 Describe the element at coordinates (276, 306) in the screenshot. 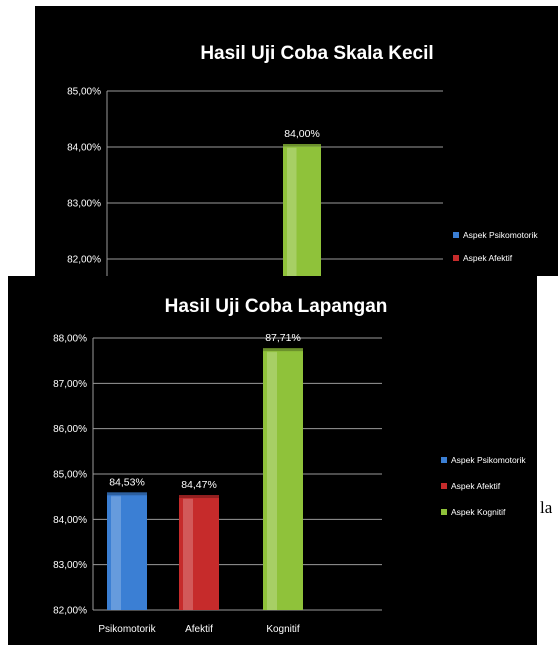

I see `chart-title: Hasil Uji Coba Lapangan` at that location.